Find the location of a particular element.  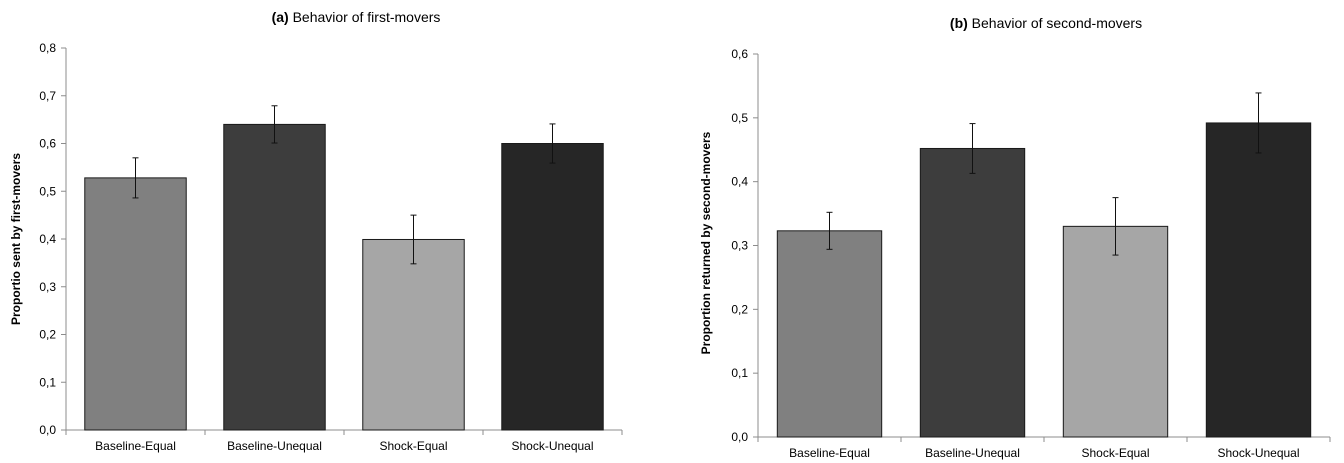

chart-title: (a) Behavior of first-movers is located at coordinates (356, 17).